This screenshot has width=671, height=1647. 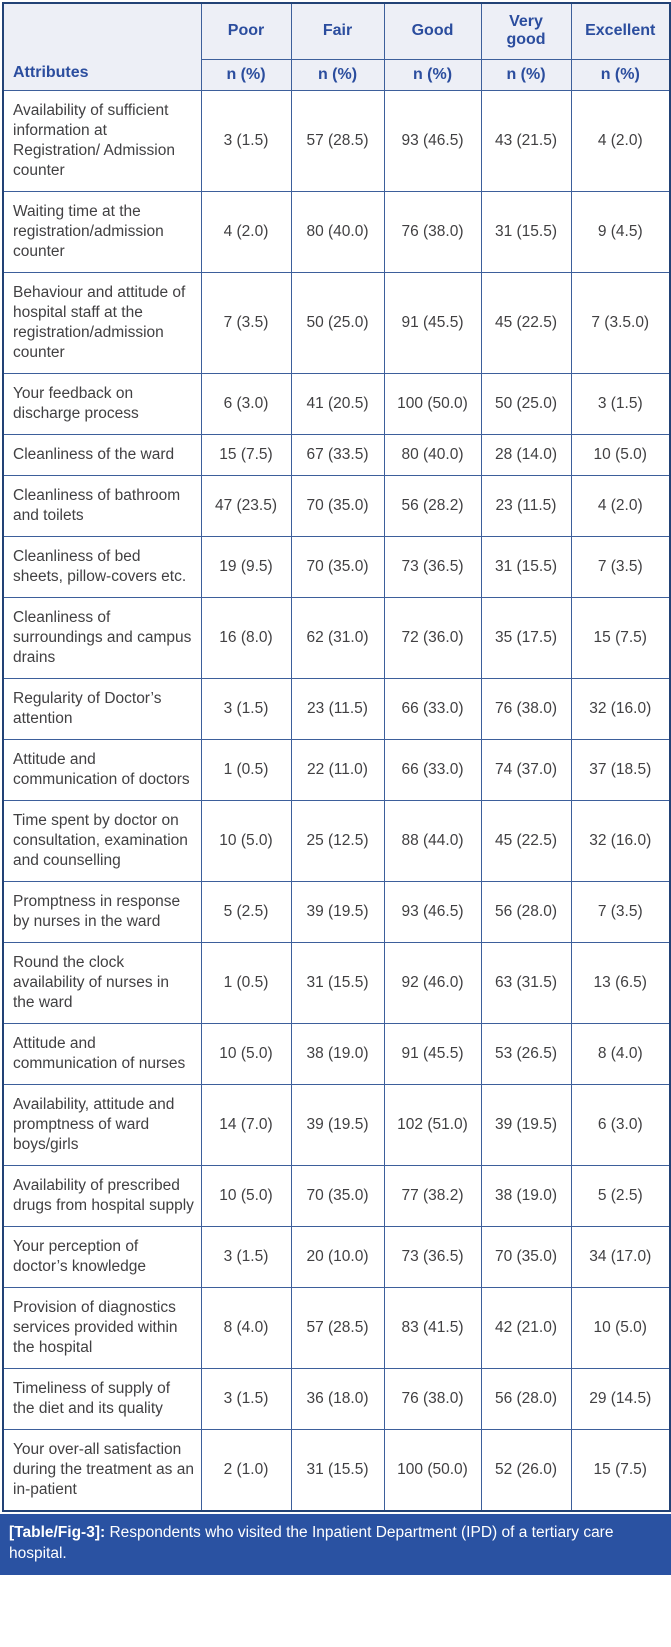 I want to click on value-cell: 77 (38.2), so click(x=432, y=1195).